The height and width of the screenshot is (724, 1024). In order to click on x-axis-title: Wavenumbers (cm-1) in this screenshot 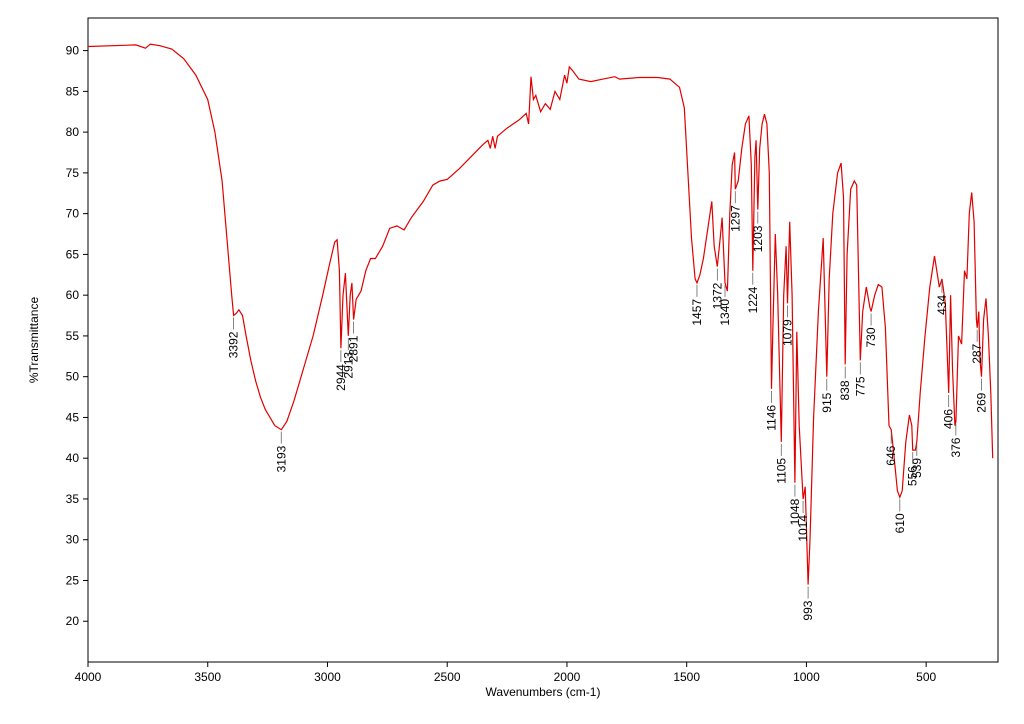, I will do `click(543, 692)`.